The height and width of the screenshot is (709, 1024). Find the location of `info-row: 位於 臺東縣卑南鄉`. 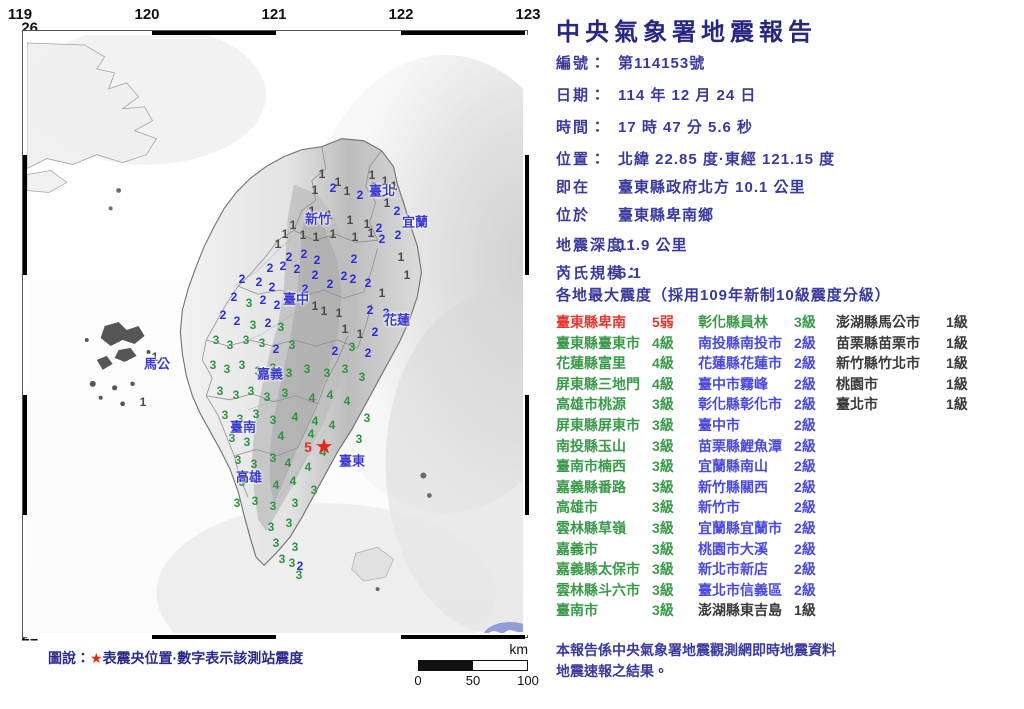

info-row: 位於 臺東縣卑南鄉 is located at coordinates (635, 214).